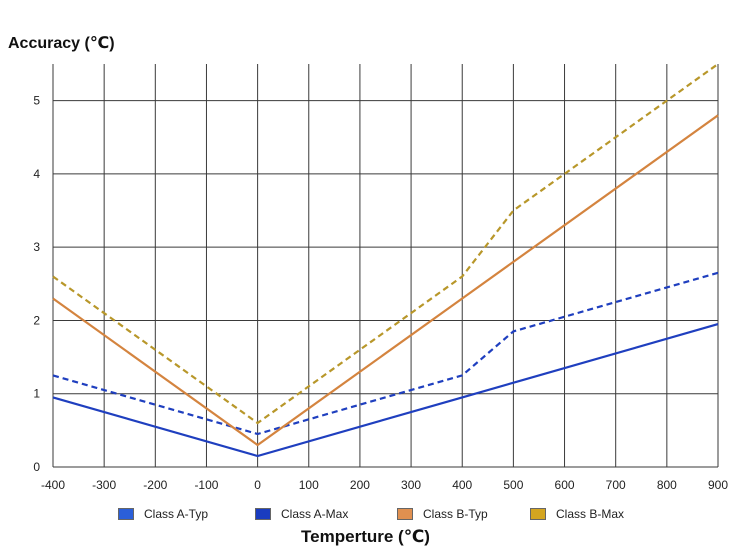  What do you see at coordinates (206, 485) in the screenshot?
I see `x-tick-label: -100` at bounding box center [206, 485].